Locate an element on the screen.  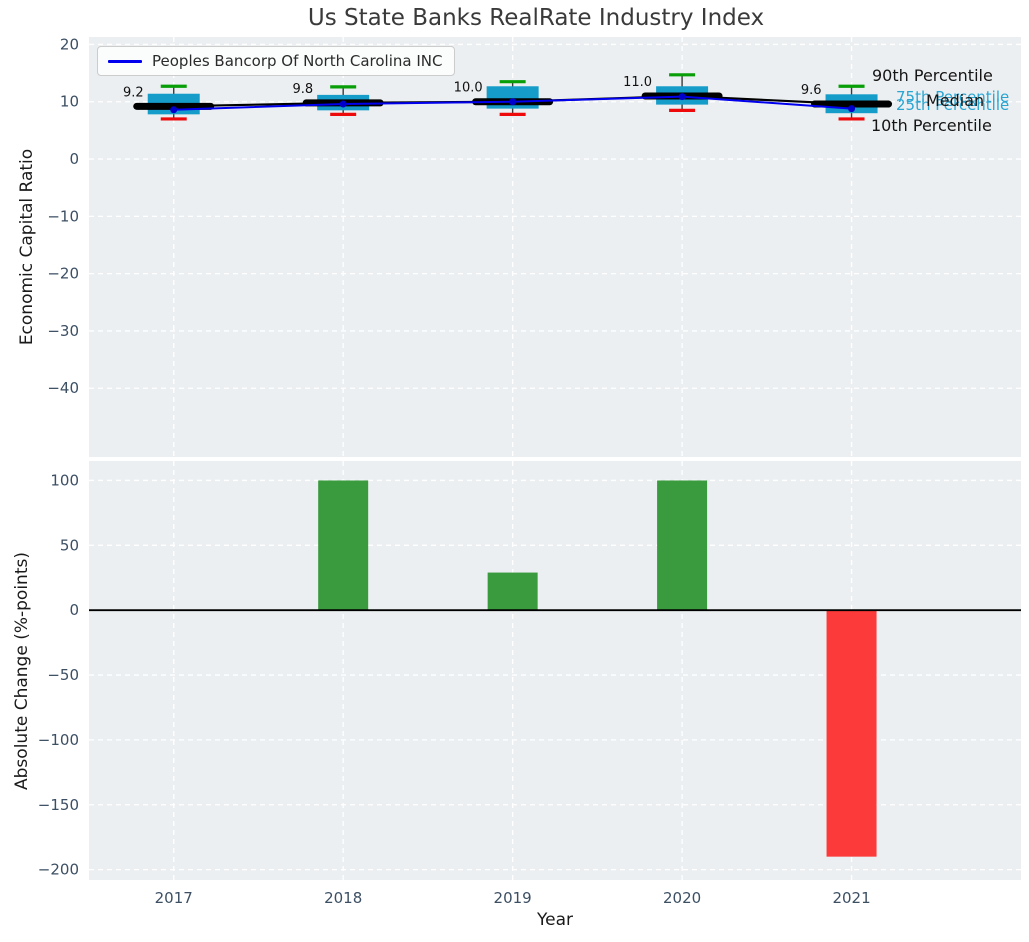
legend: Peoples Bancorp Of North Carolina INC is located at coordinates (276, 61).